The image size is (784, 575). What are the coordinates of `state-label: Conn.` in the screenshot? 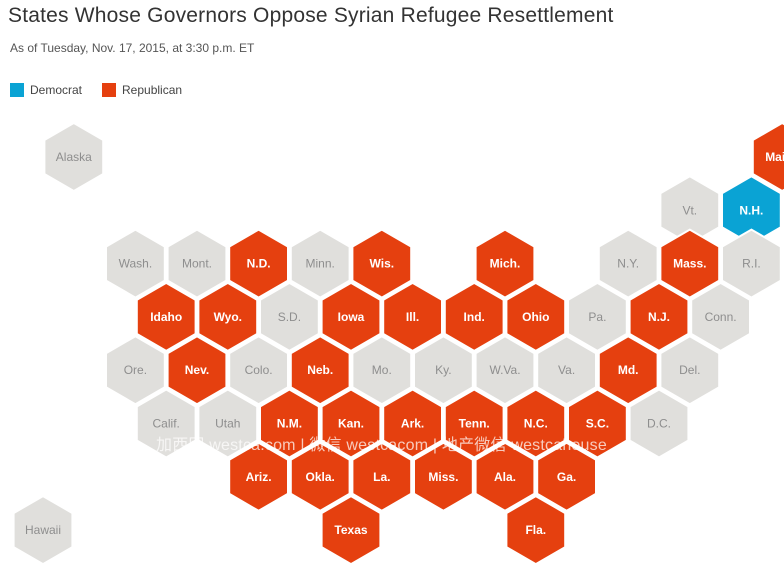 It's located at (721, 317).